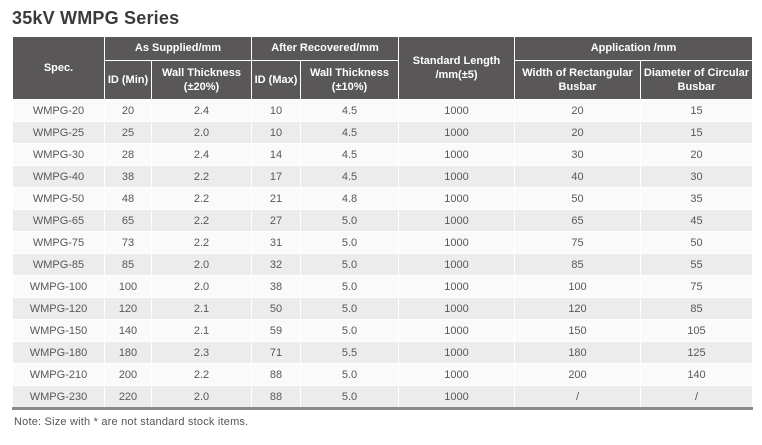 This screenshot has width=762, height=445. What do you see at coordinates (128, 397) in the screenshot?
I see `table-cell: 220` at bounding box center [128, 397].